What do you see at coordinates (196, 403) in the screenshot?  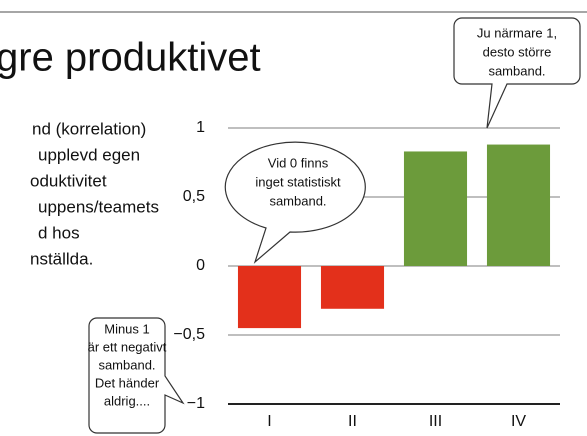 I see `y-tick-label: −1` at bounding box center [196, 403].